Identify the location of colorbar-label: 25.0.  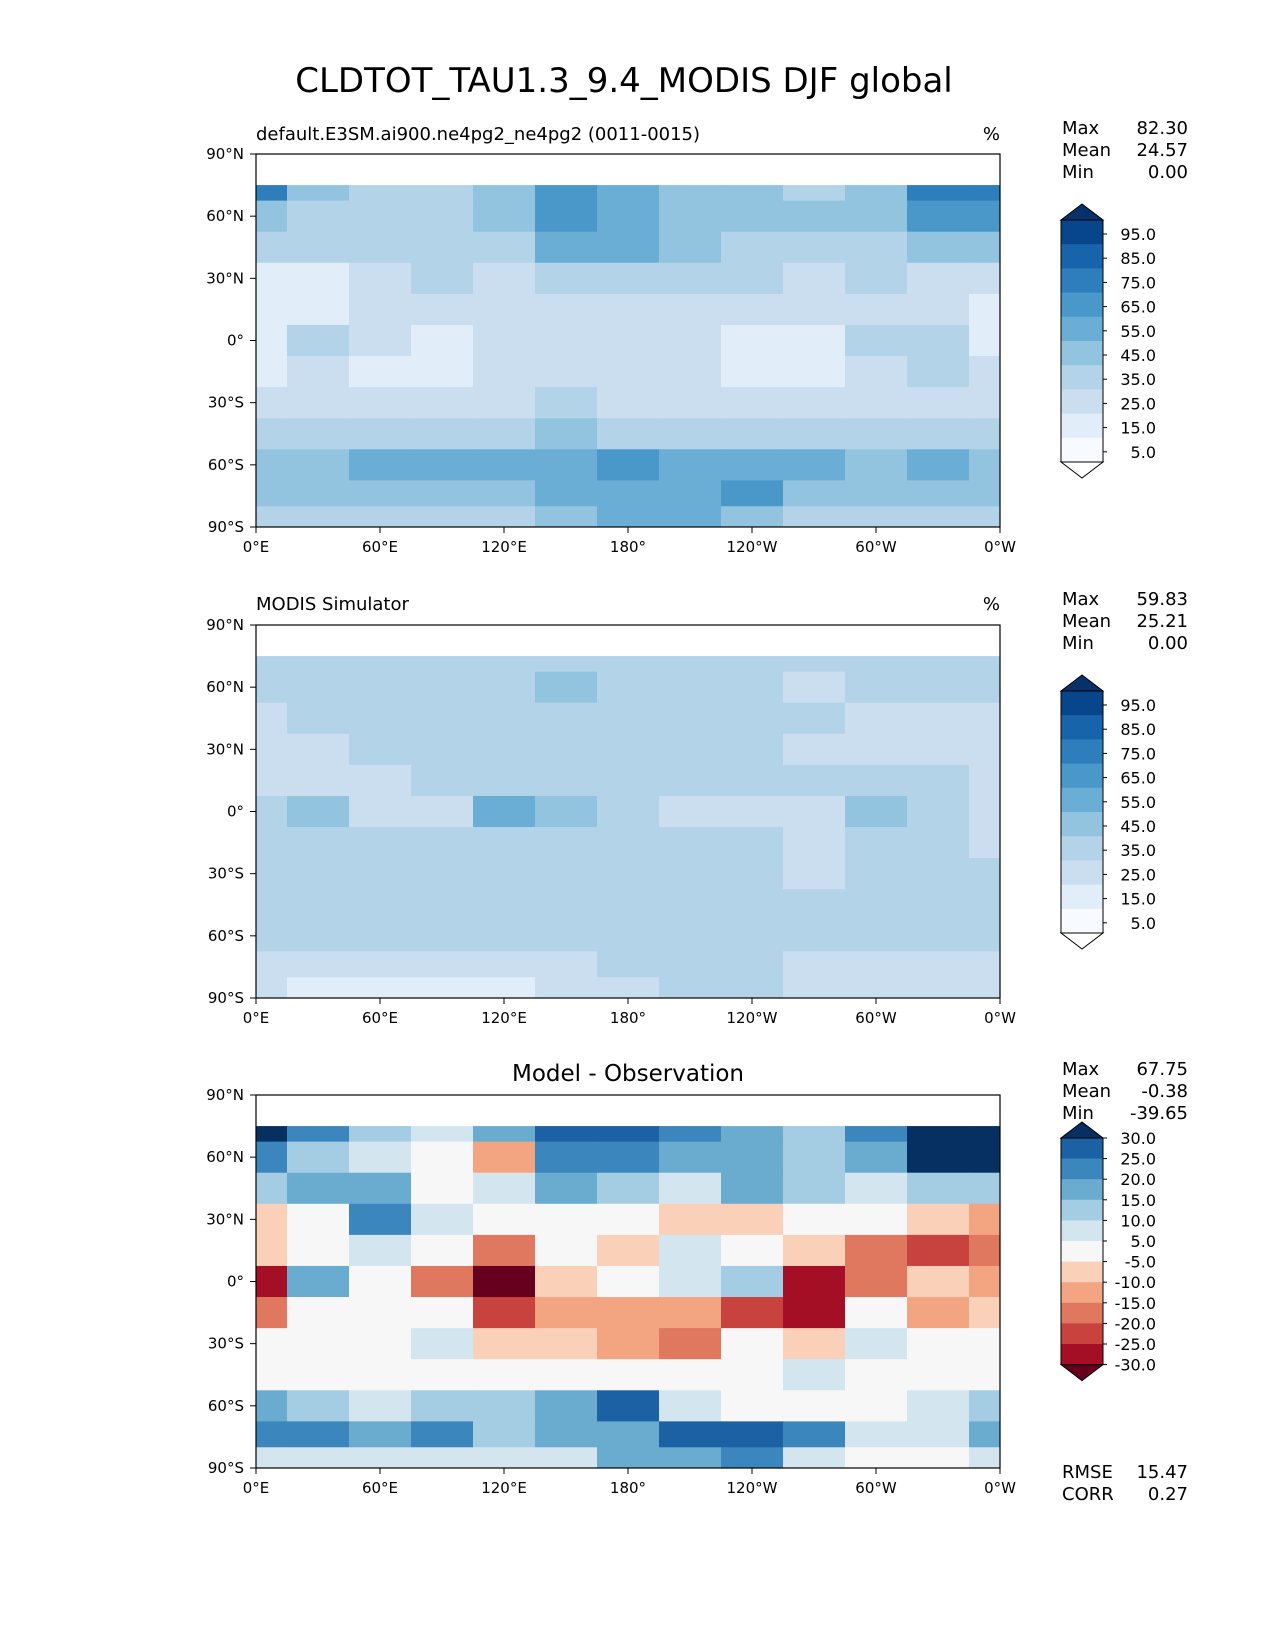
(1138, 403).